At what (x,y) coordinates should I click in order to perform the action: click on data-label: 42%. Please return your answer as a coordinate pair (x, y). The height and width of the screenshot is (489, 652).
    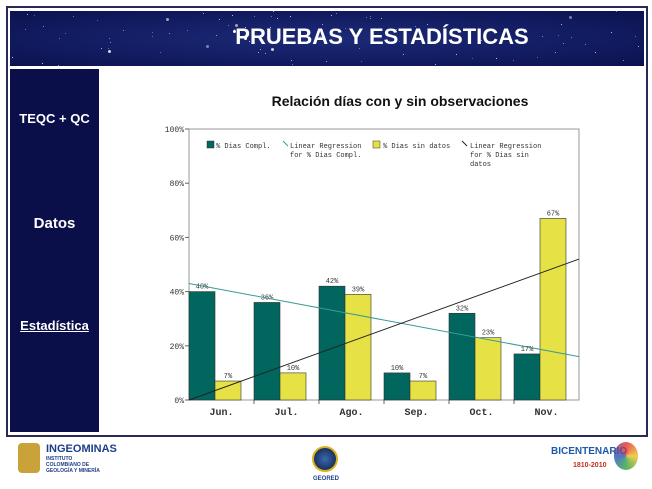
    Looking at the image, I should click on (332, 282).